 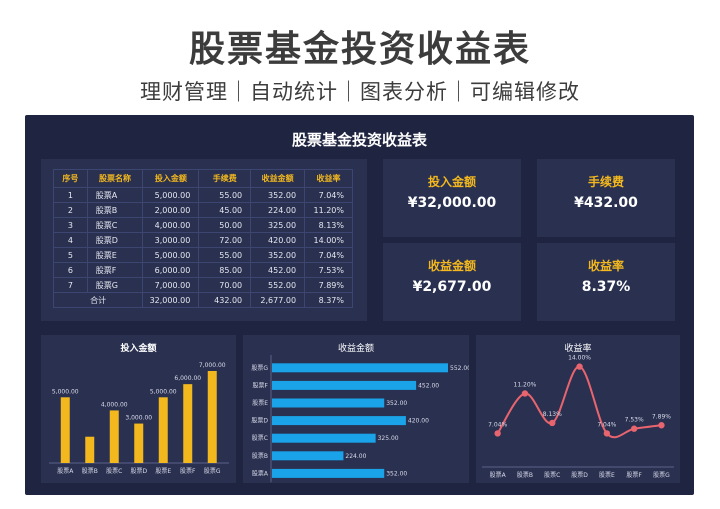 I want to click on kpi-rate-card: 收益率 8.37%, so click(x=606, y=282).